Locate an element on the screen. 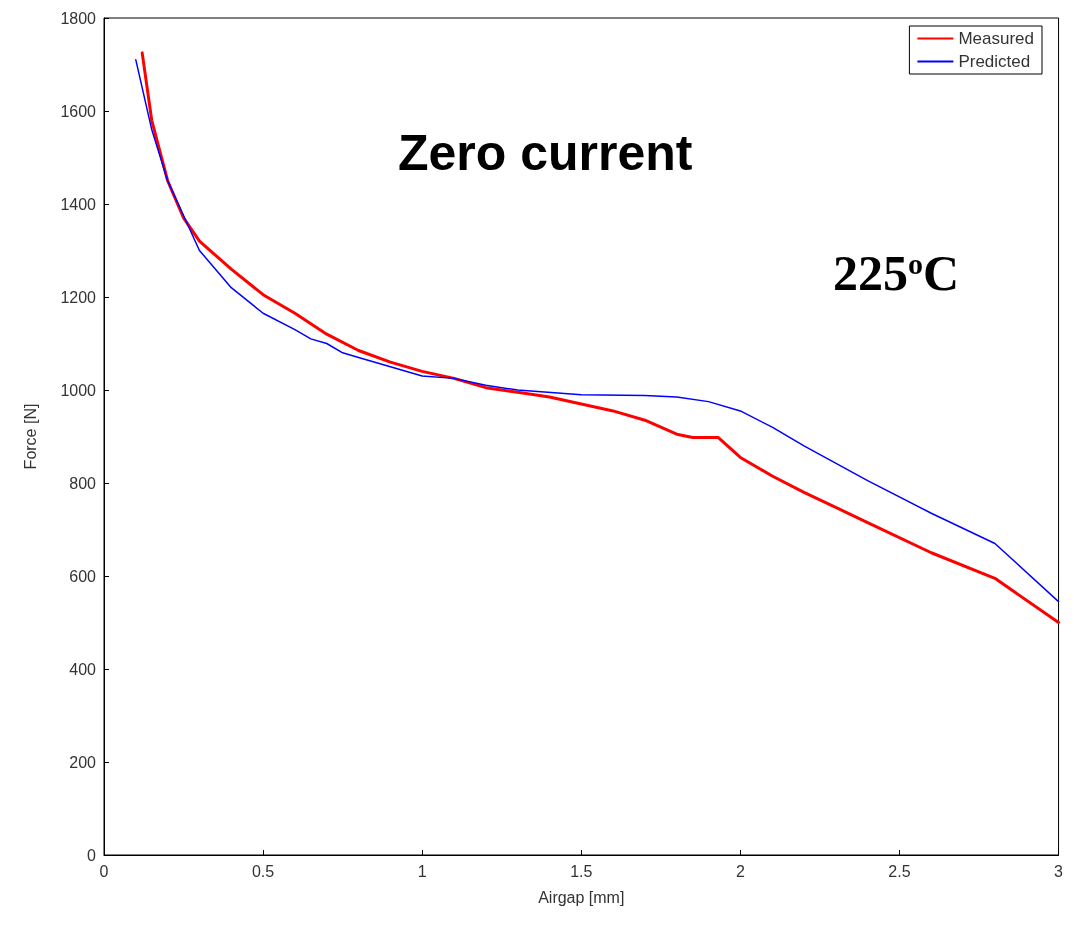 Image resolution: width=1074 pixels, height=929 pixels. y-tick-label: 1800 is located at coordinates (78, 18).